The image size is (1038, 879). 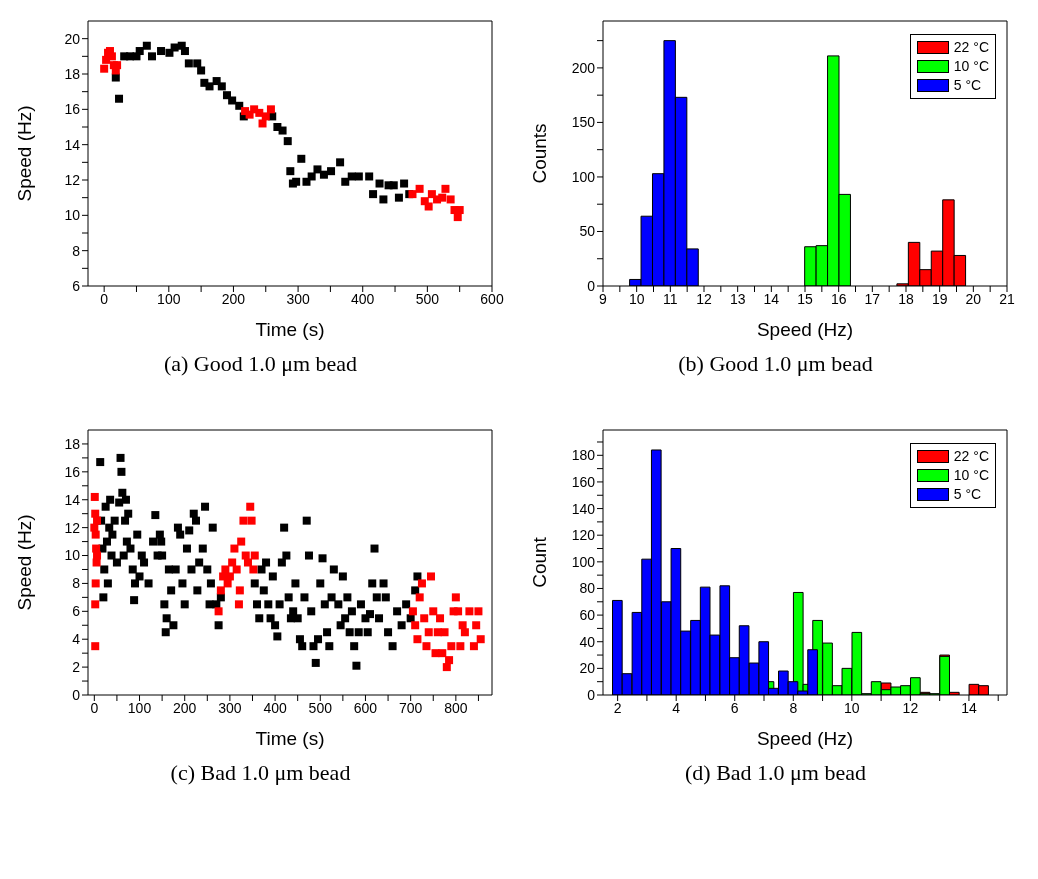 What do you see at coordinates (676, 707) in the screenshot?
I see `x-tick-label: 4` at bounding box center [676, 707].